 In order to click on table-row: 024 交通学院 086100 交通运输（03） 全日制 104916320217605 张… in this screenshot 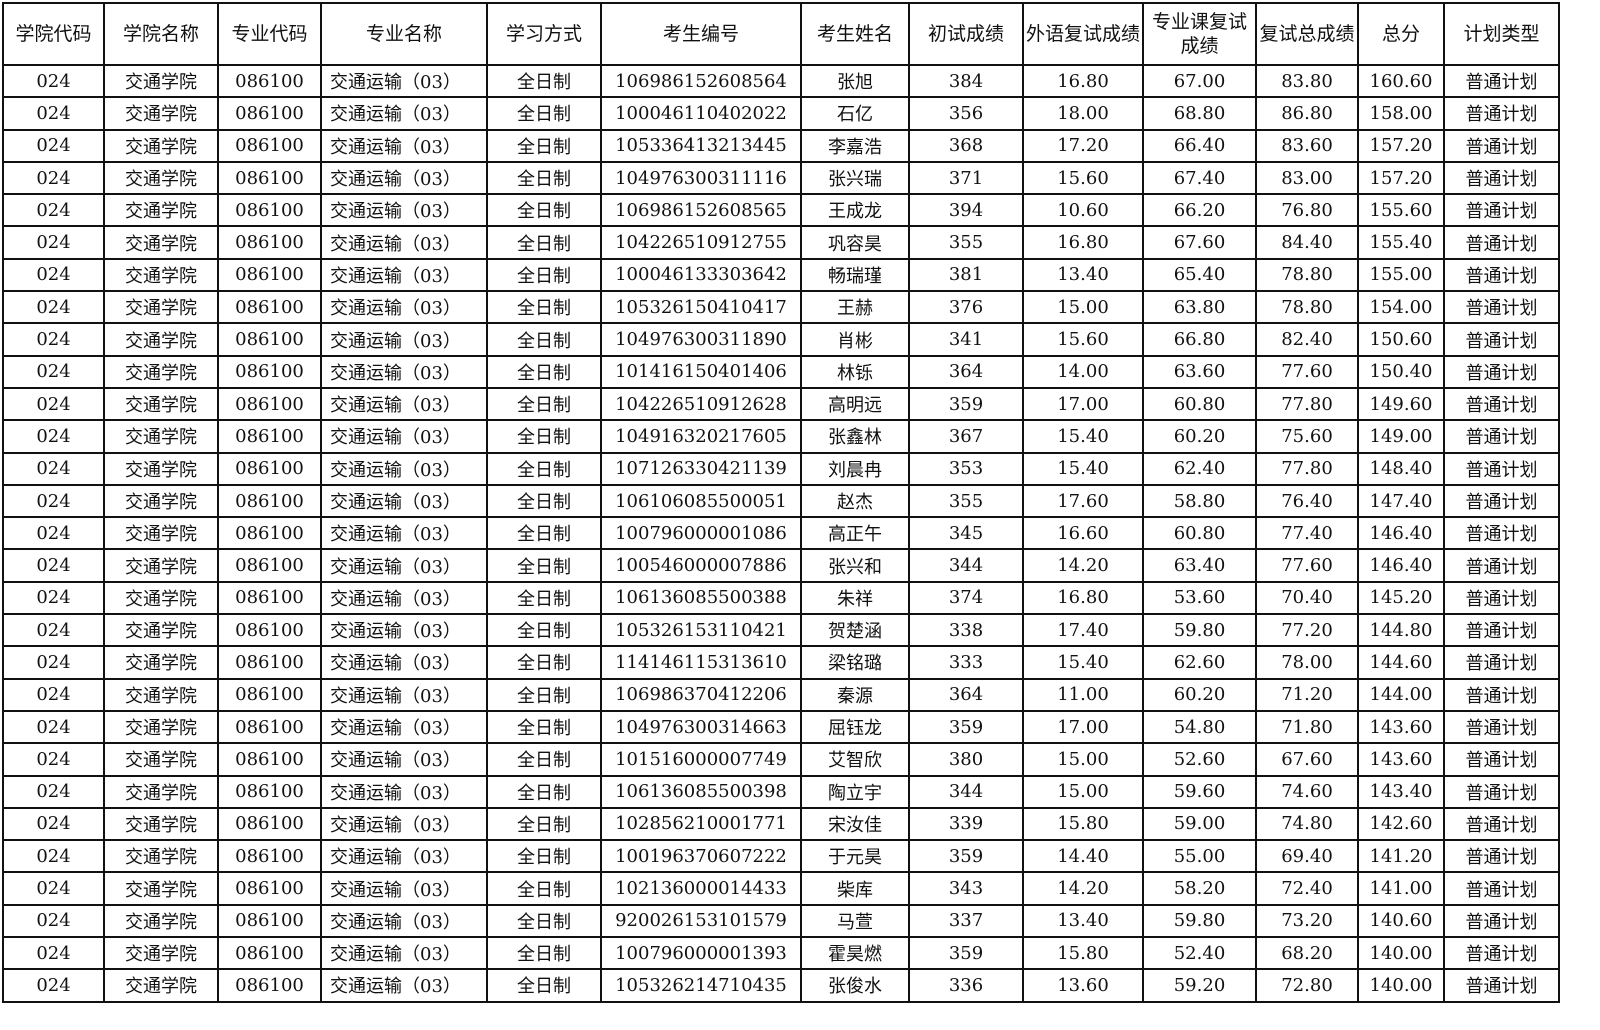, I will do `click(781, 436)`.